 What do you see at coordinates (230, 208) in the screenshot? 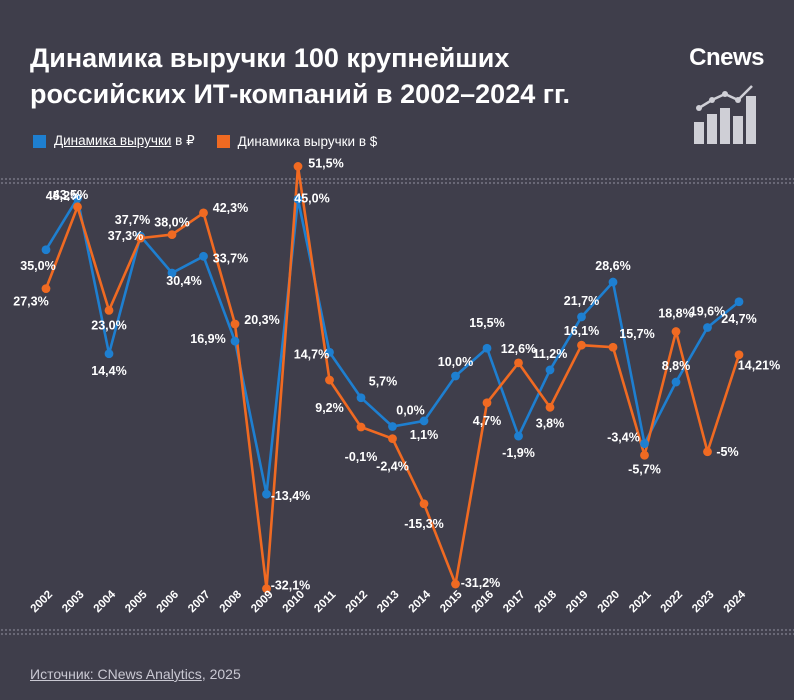
I see `data-label-usd: 42,3%` at bounding box center [230, 208].